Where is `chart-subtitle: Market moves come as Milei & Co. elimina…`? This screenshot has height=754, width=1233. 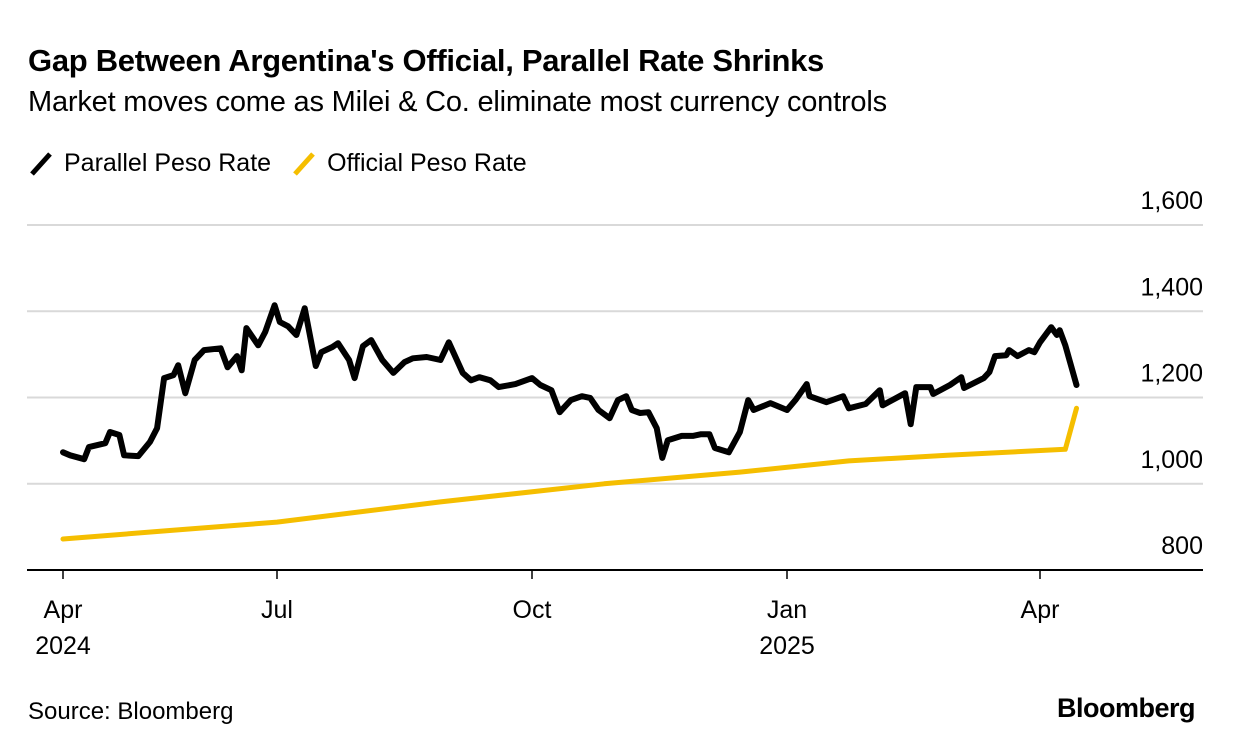
chart-subtitle: Market moves come as Milei & Co. elimina… is located at coordinates (457, 102).